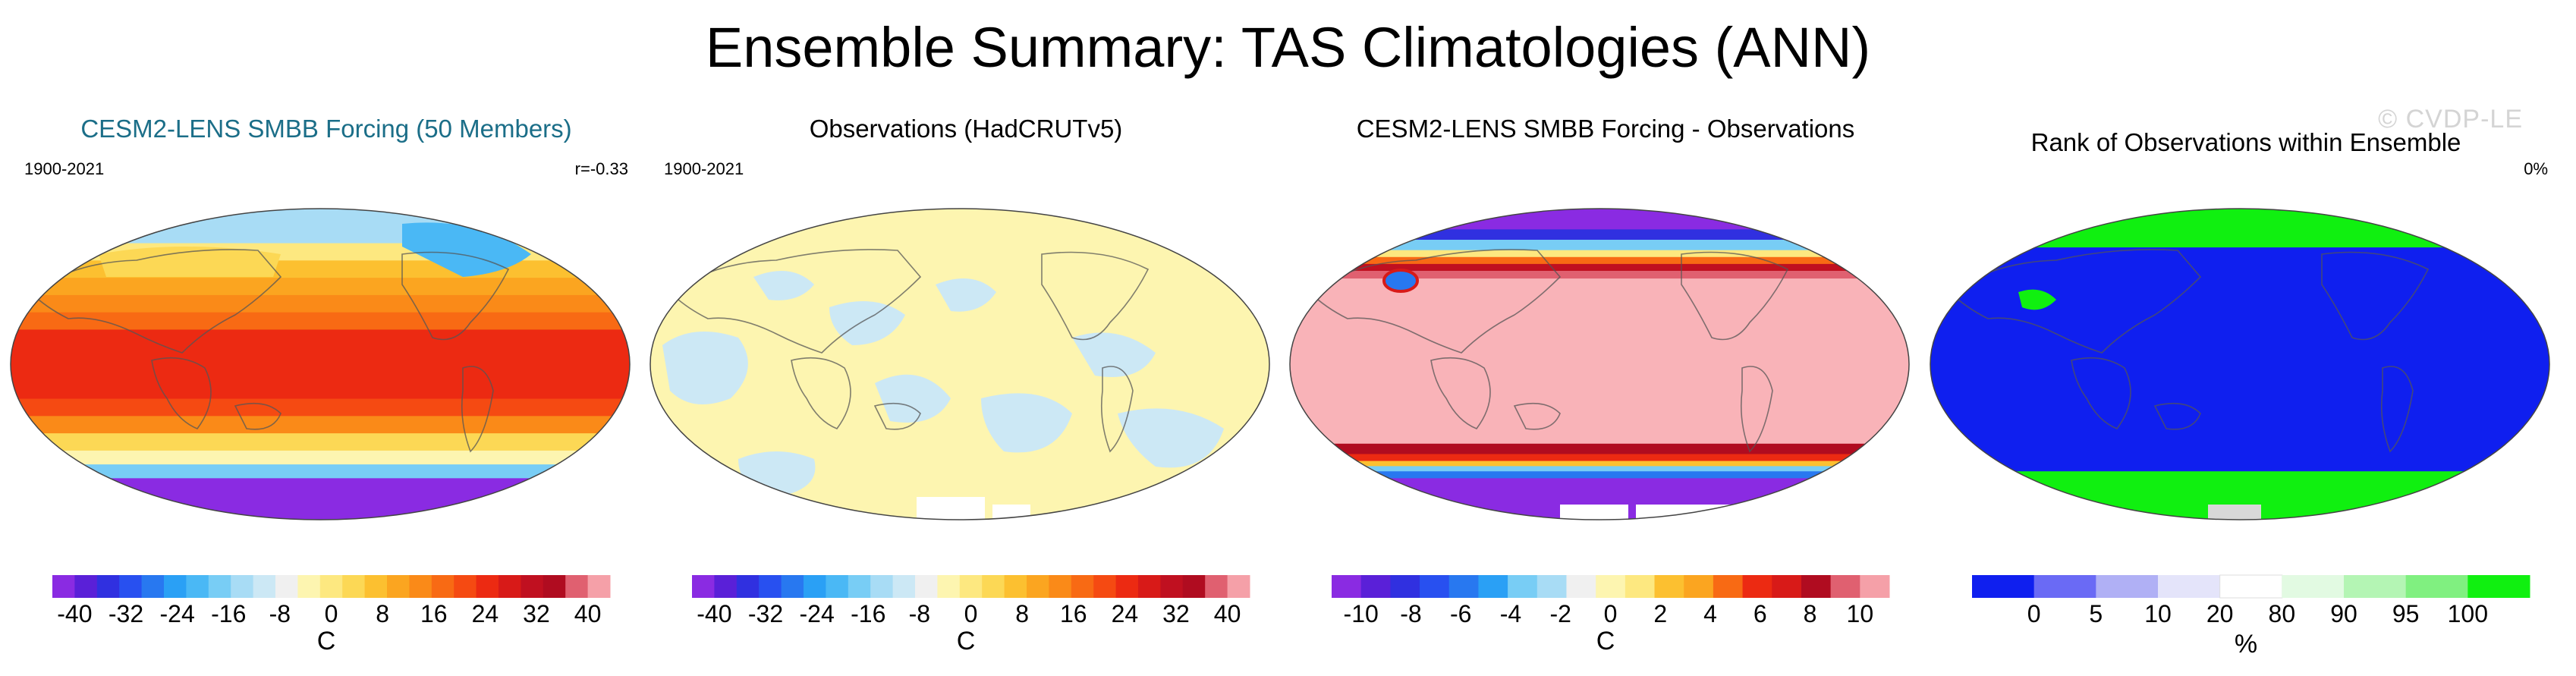 This screenshot has height=676, width=2576. What do you see at coordinates (1176, 613) in the screenshot?
I see `colorbar-tick-label: 32` at bounding box center [1176, 613].